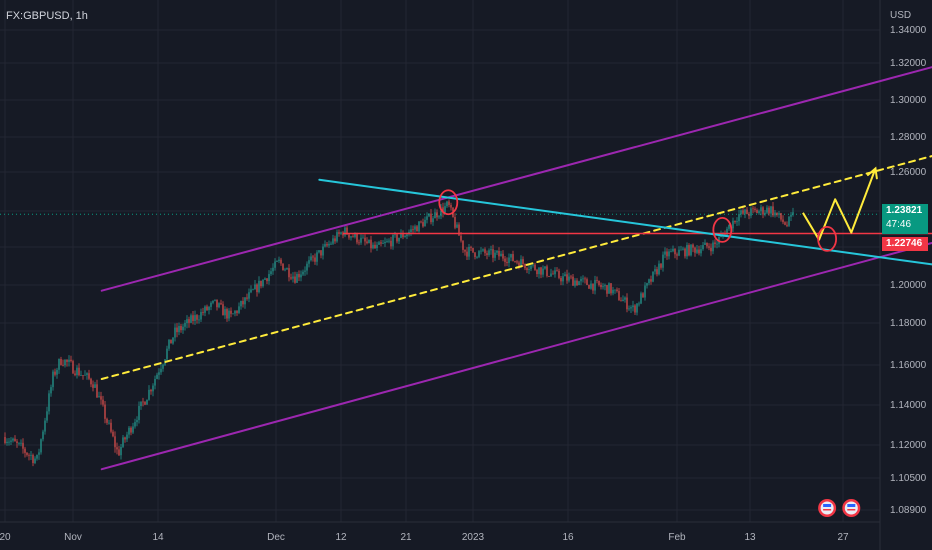  I want to click on y-tick-label: 1.28000, so click(908, 137).